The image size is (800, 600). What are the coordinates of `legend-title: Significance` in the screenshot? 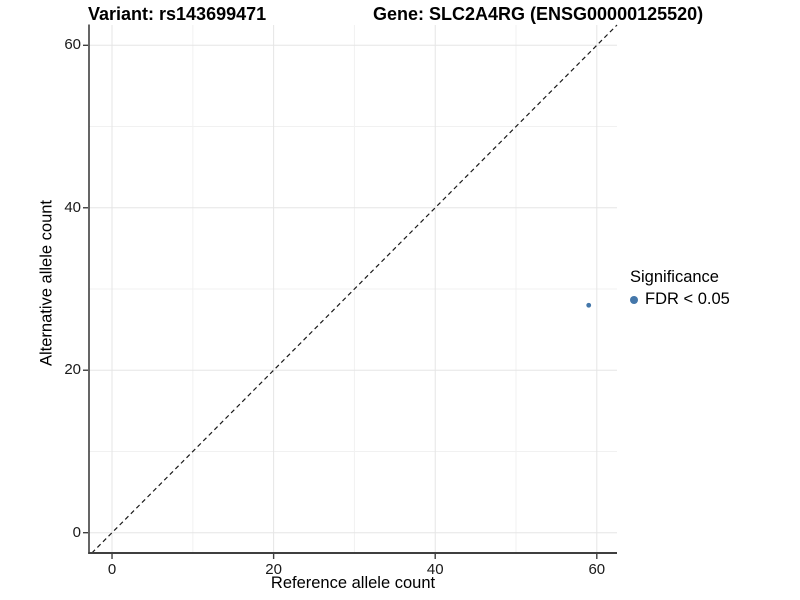 It's located at (674, 277).